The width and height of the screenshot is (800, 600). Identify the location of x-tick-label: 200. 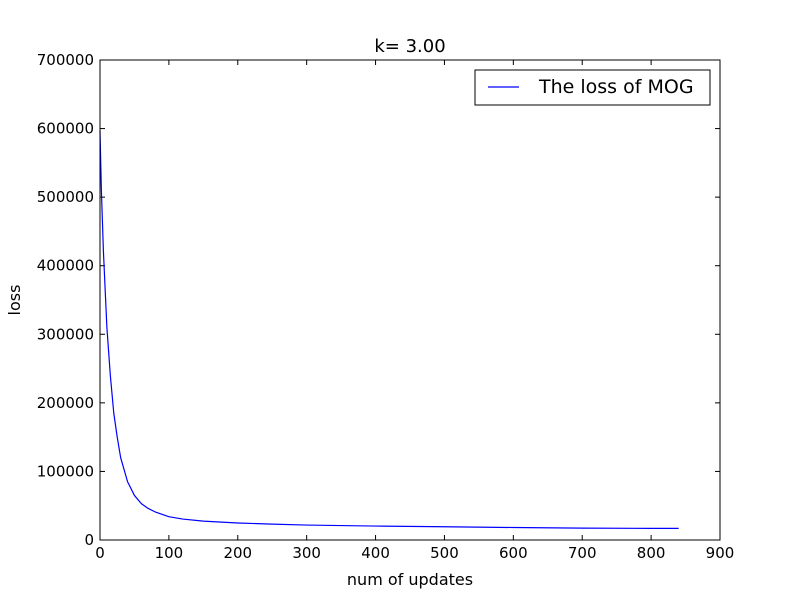
(237, 553).